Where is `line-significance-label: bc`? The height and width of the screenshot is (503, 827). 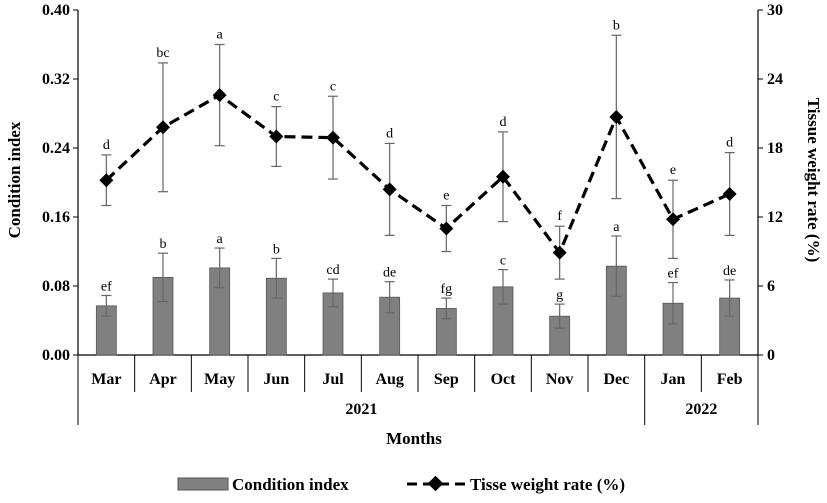
line-significance-label: bc is located at coordinates (162, 53).